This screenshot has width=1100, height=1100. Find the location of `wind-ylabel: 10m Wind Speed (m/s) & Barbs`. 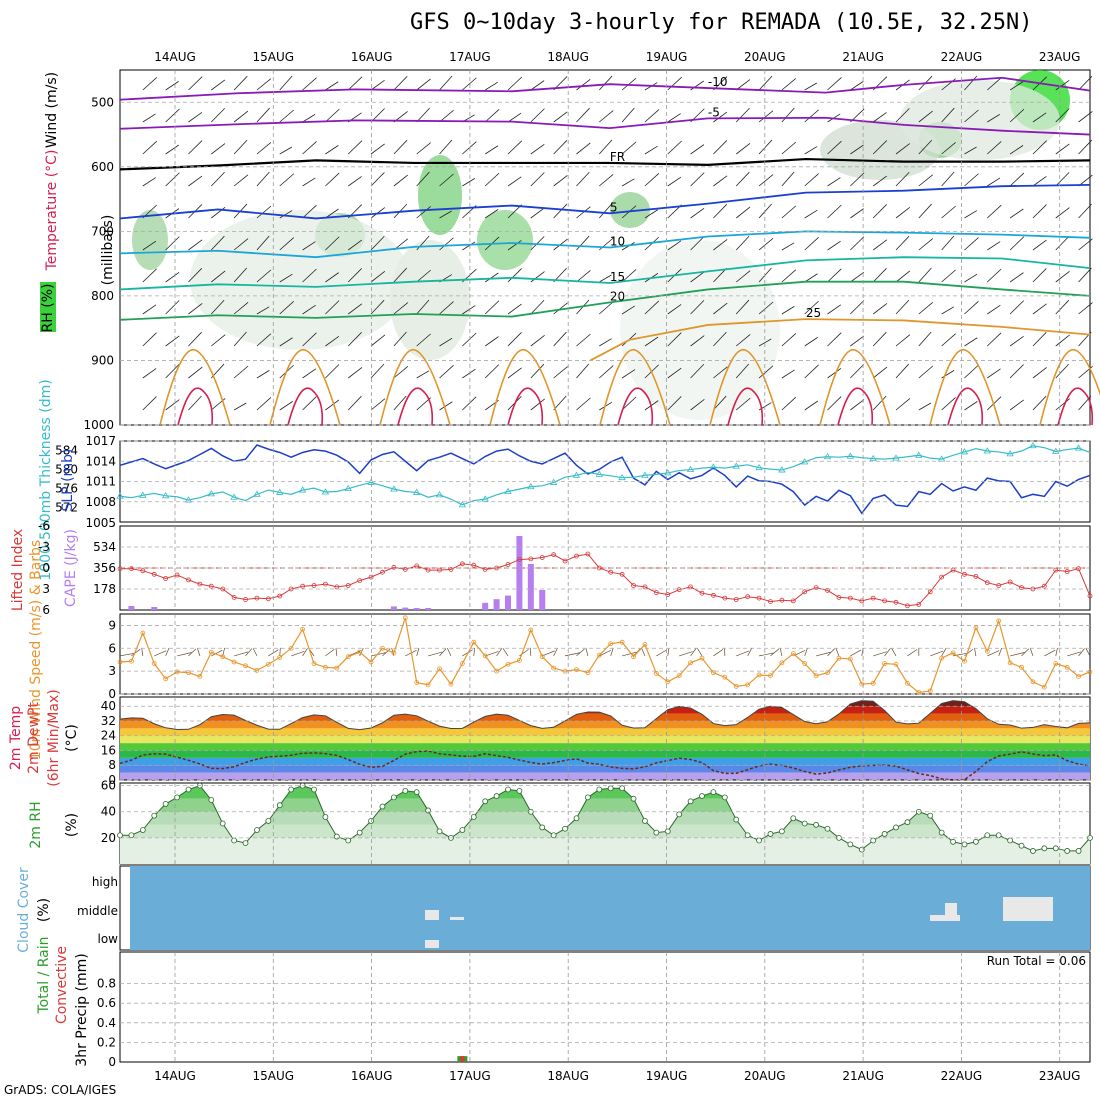

wind-ylabel: 10m Wind Speed (m/s) & Barbs is located at coordinates (36, 650).